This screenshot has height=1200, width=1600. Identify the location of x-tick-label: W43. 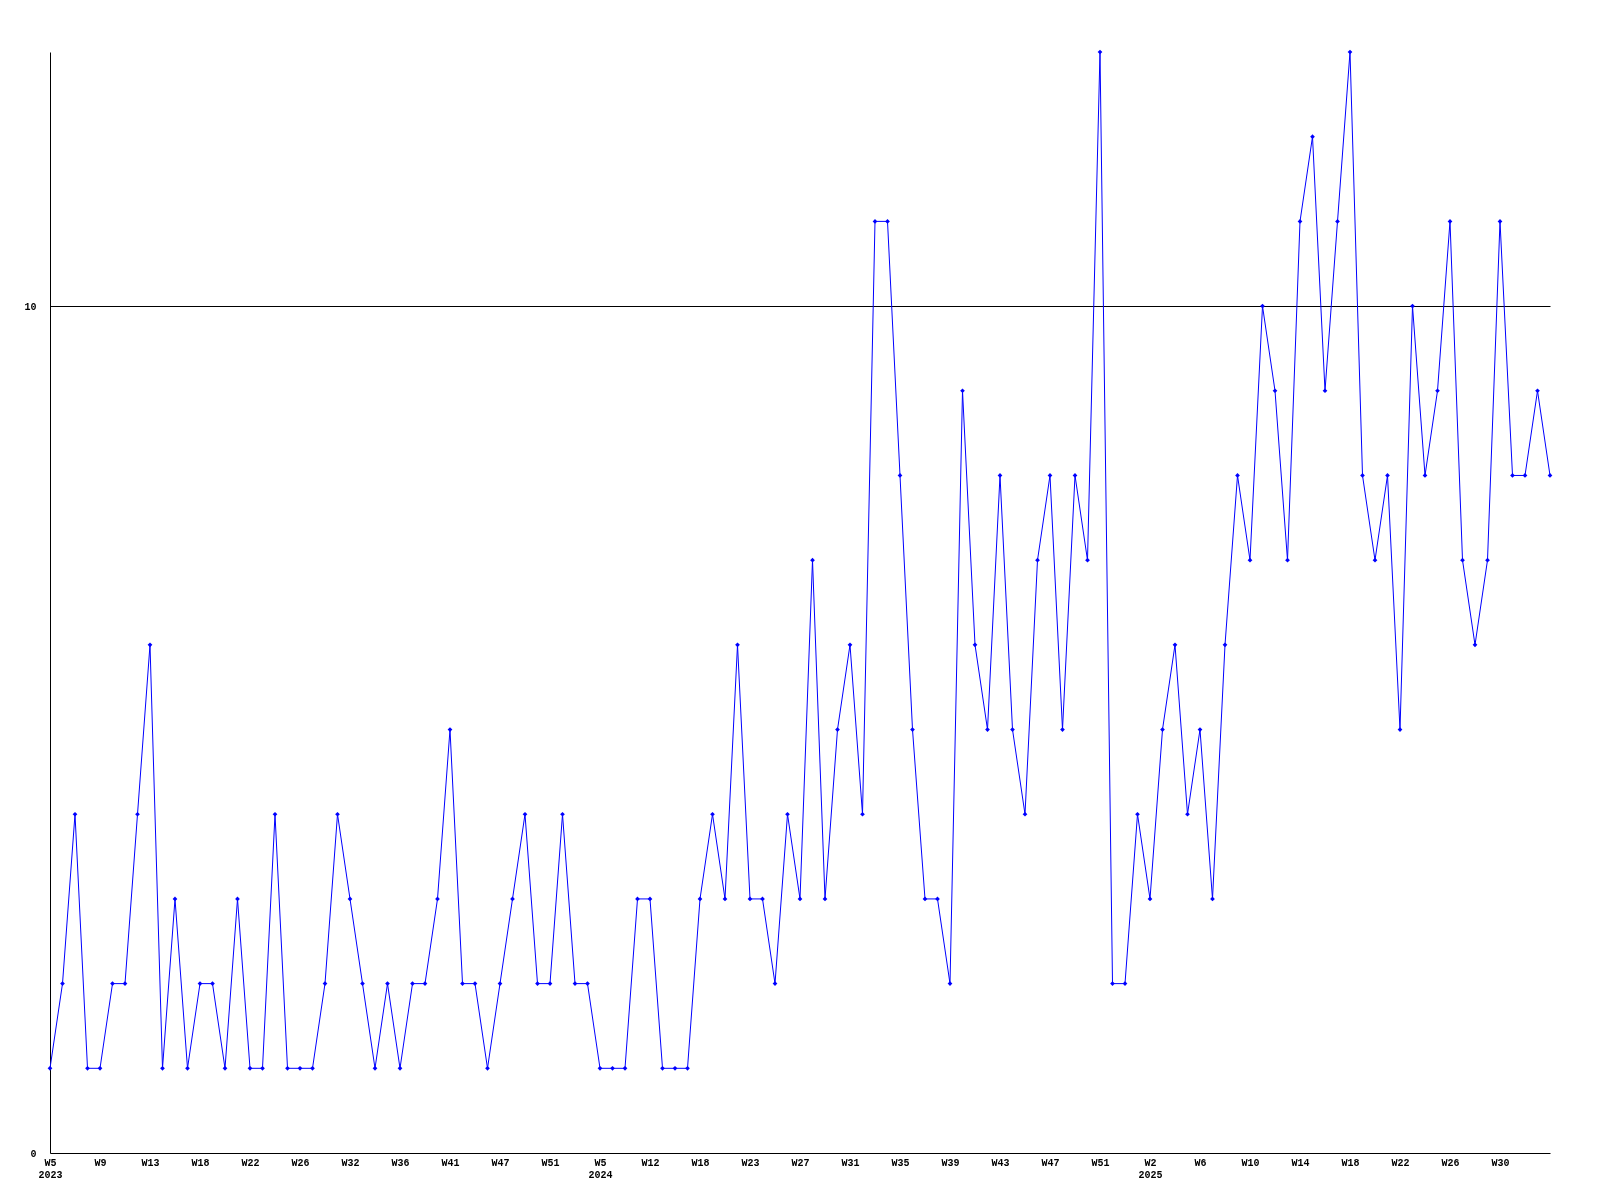
(1000, 1163).